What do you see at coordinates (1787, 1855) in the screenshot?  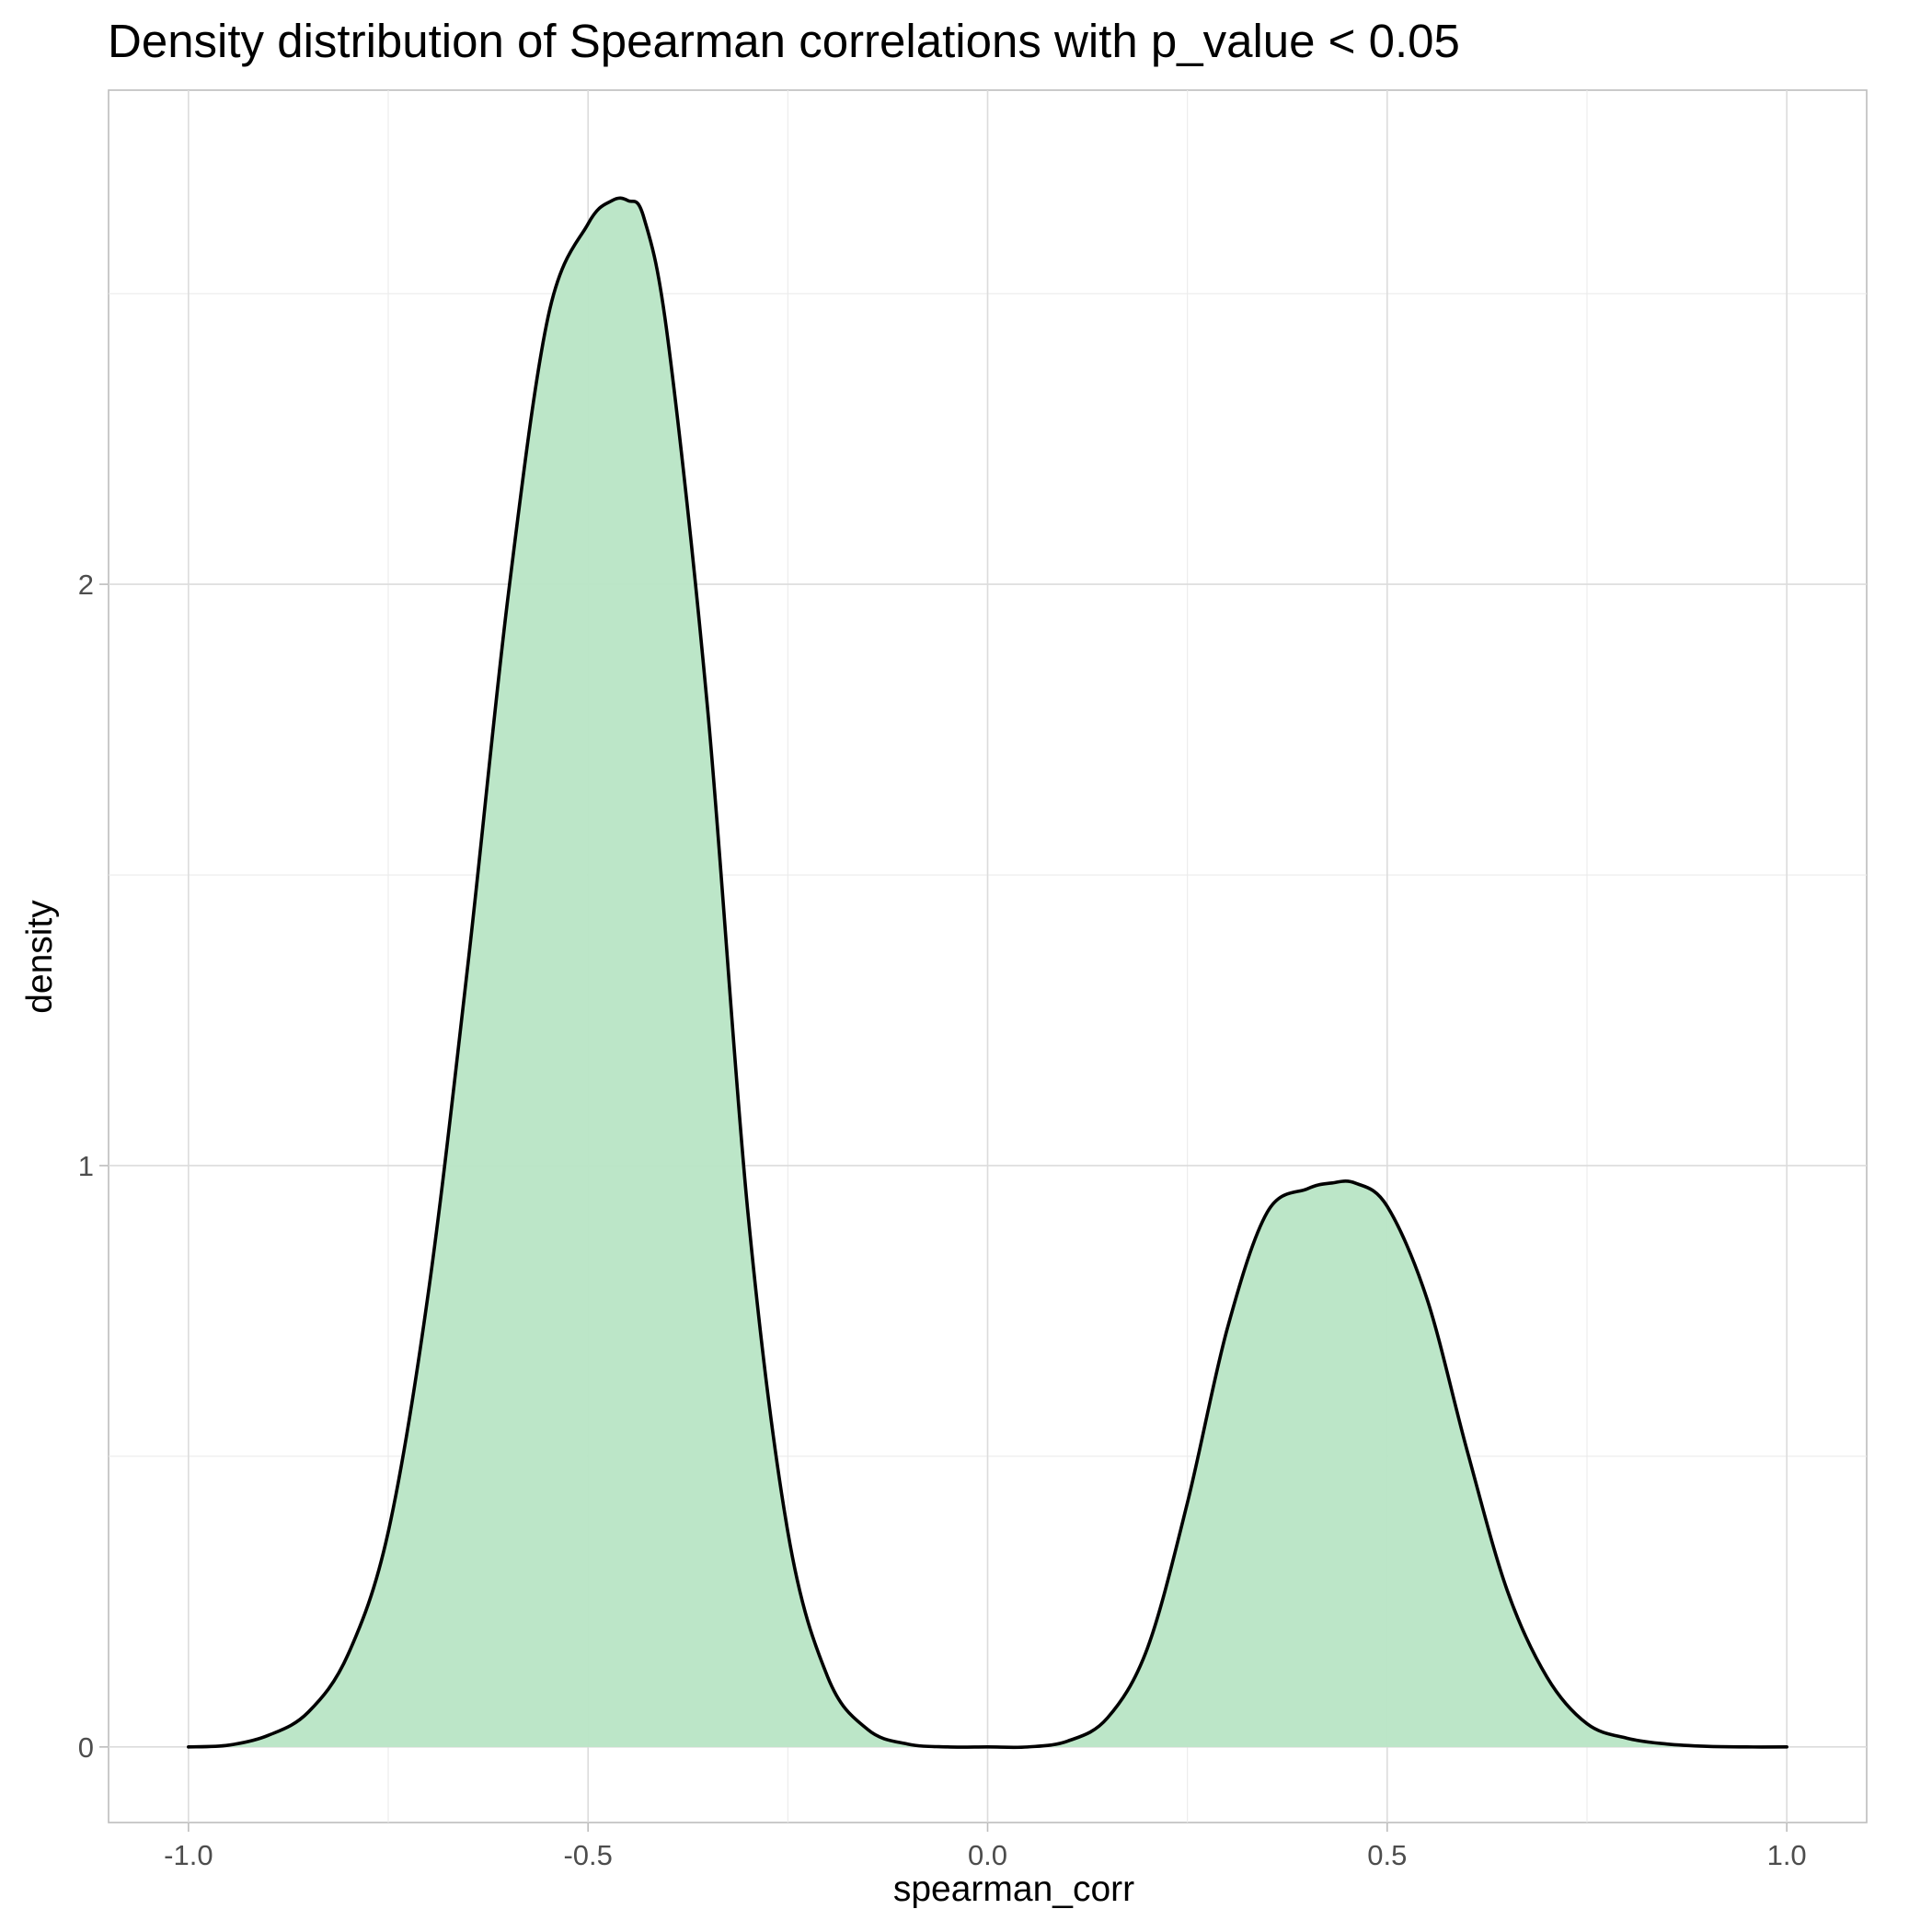 I see `x-tick-label: 1.0` at bounding box center [1787, 1855].